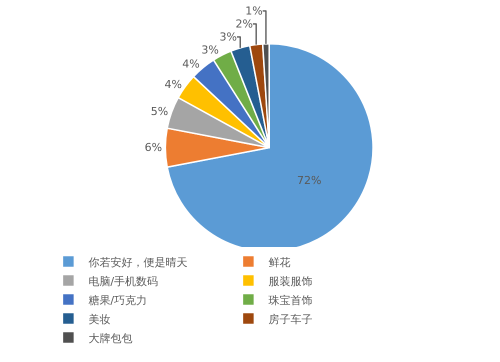 This screenshot has width=500, height=362. Describe the element at coordinates (309, 181) in the screenshot. I see `data-label: 72%` at that location.